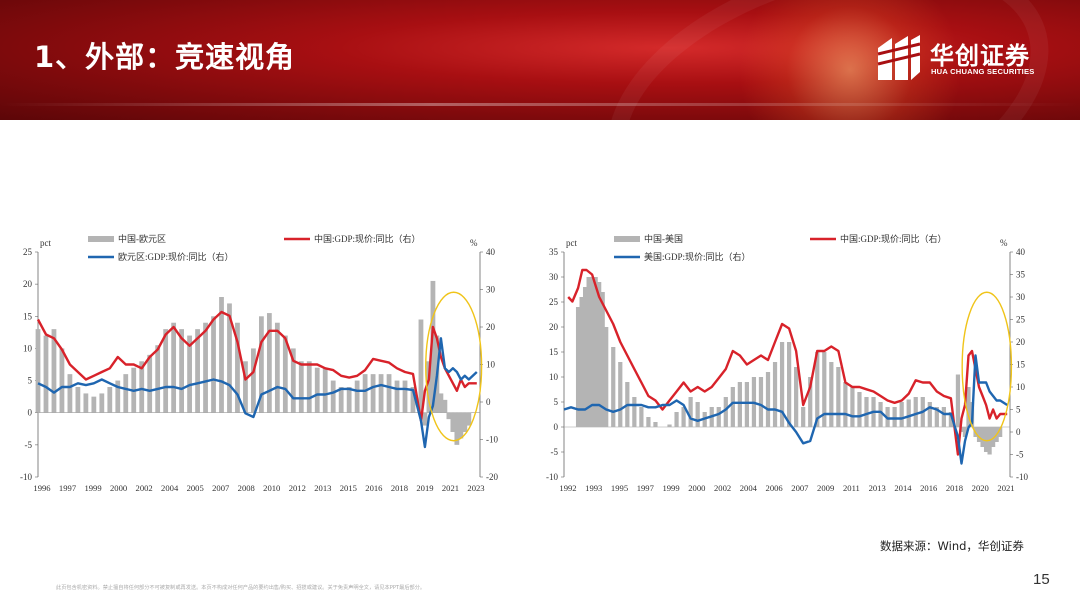 Image resolution: width=1080 pixels, height=608 pixels. What do you see at coordinates (954, 488) in the screenshot?
I see `x-tick-label: 2018` at bounding box center [954, 488].